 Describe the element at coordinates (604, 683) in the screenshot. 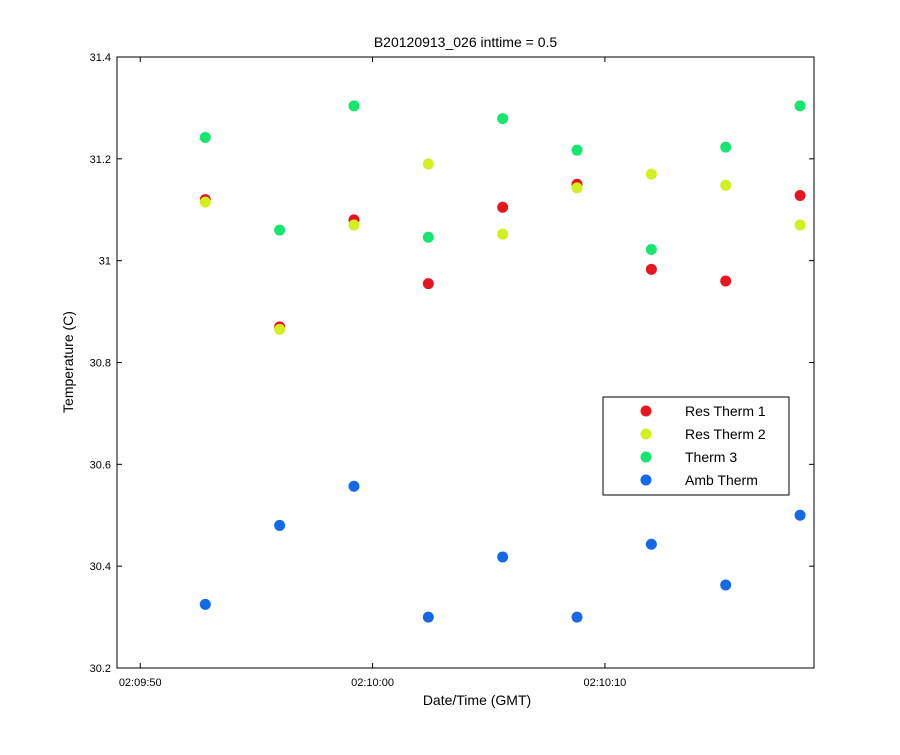

I see `x-tick-label: 02:10:10` at that location.